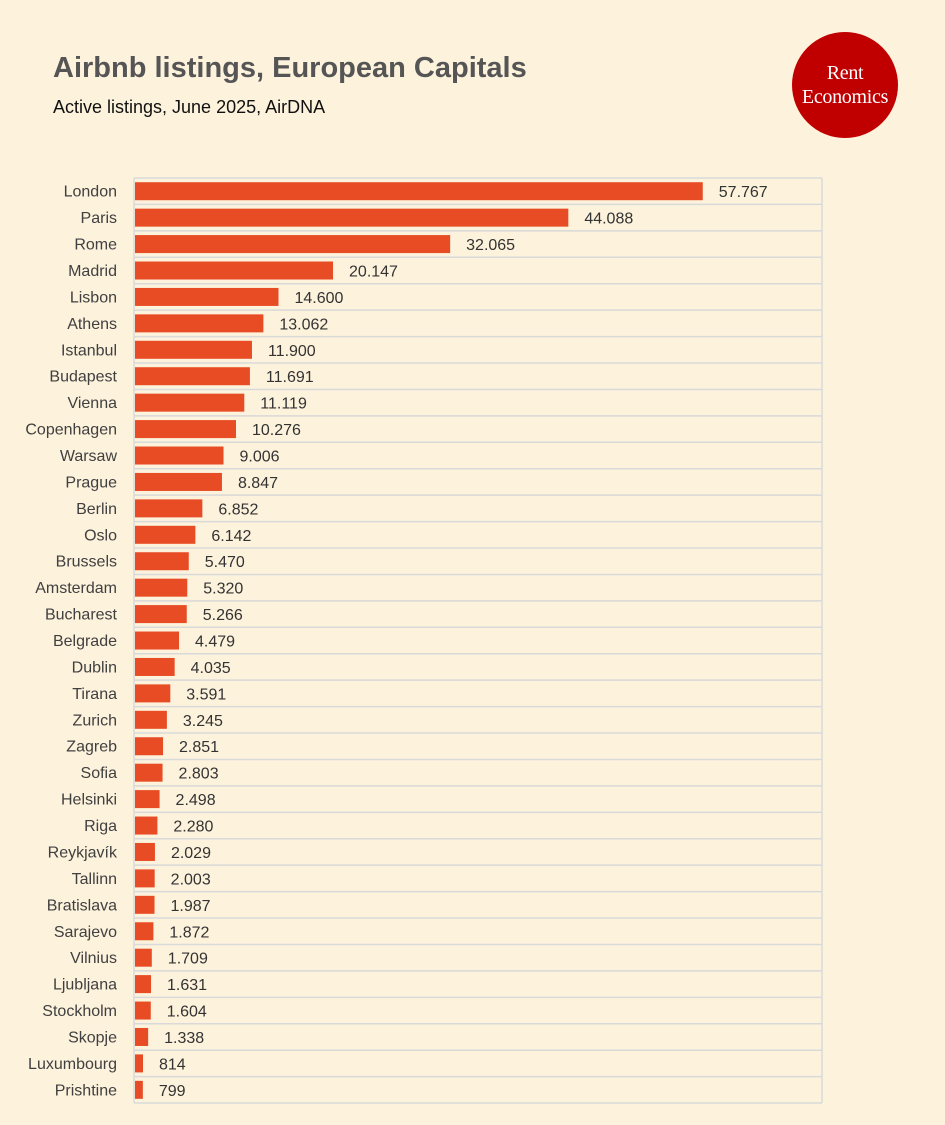 This screenshot has height=1125, width=945. I want to click on bar-paris, so click(352, 217).